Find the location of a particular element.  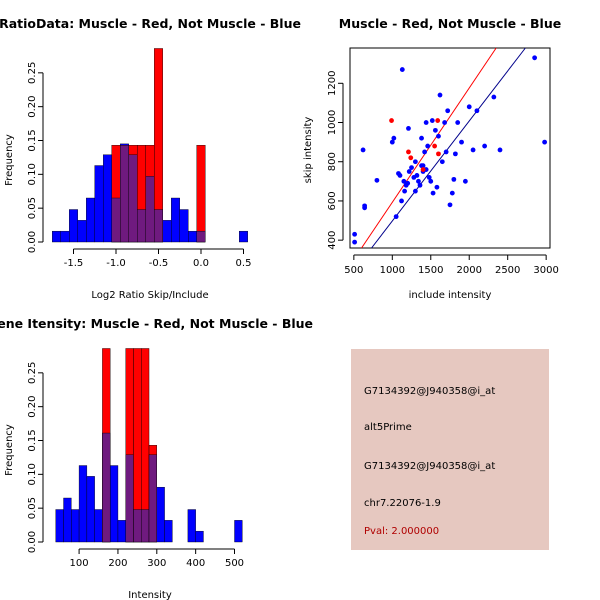

ratio-x-tick-label: -1.0 is located at coordinates (116, 263).